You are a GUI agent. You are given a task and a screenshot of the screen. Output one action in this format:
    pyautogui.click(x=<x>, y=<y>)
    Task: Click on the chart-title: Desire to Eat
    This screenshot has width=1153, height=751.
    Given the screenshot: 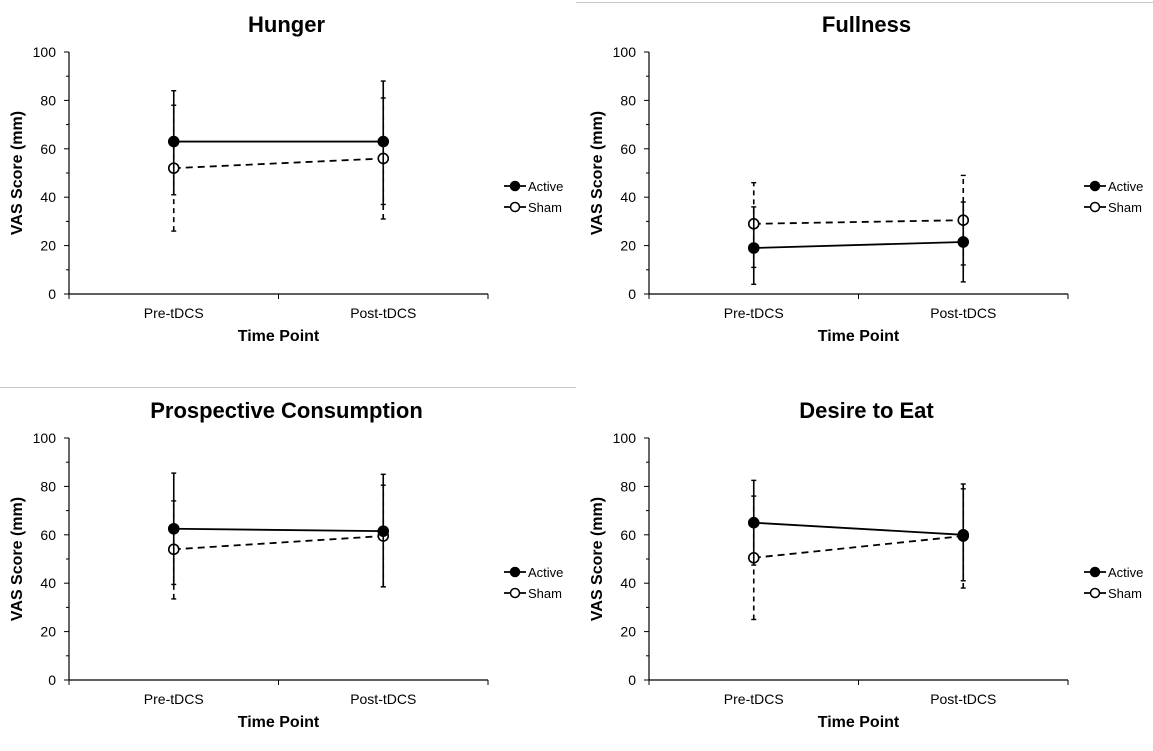 What is the action you would take?
    pyautogui.click(x=866, y=410)
    